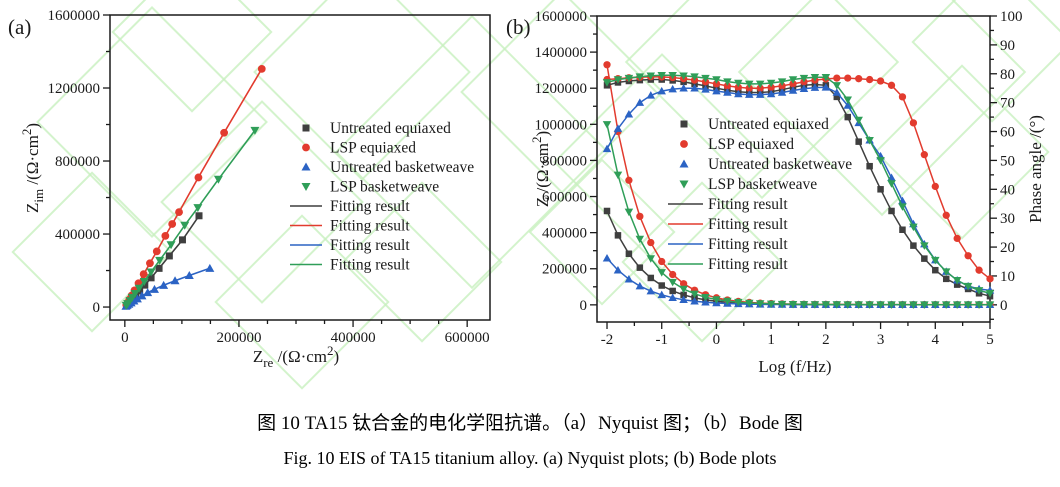  Describe the element at coordinates (1007, 277) in the screenshot. I see `svg-text: 10` at that location.